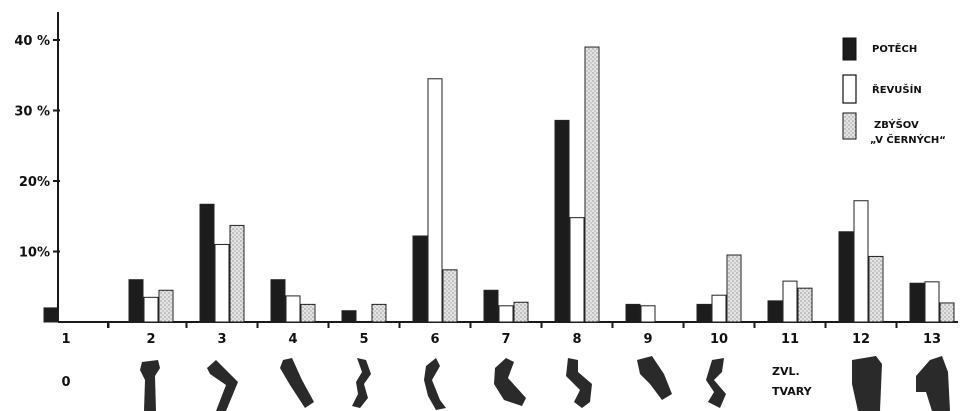 This screenshot has width=960, height=411. I want to click on bottom-label: ZVL. TVARY, so click(792, 381).